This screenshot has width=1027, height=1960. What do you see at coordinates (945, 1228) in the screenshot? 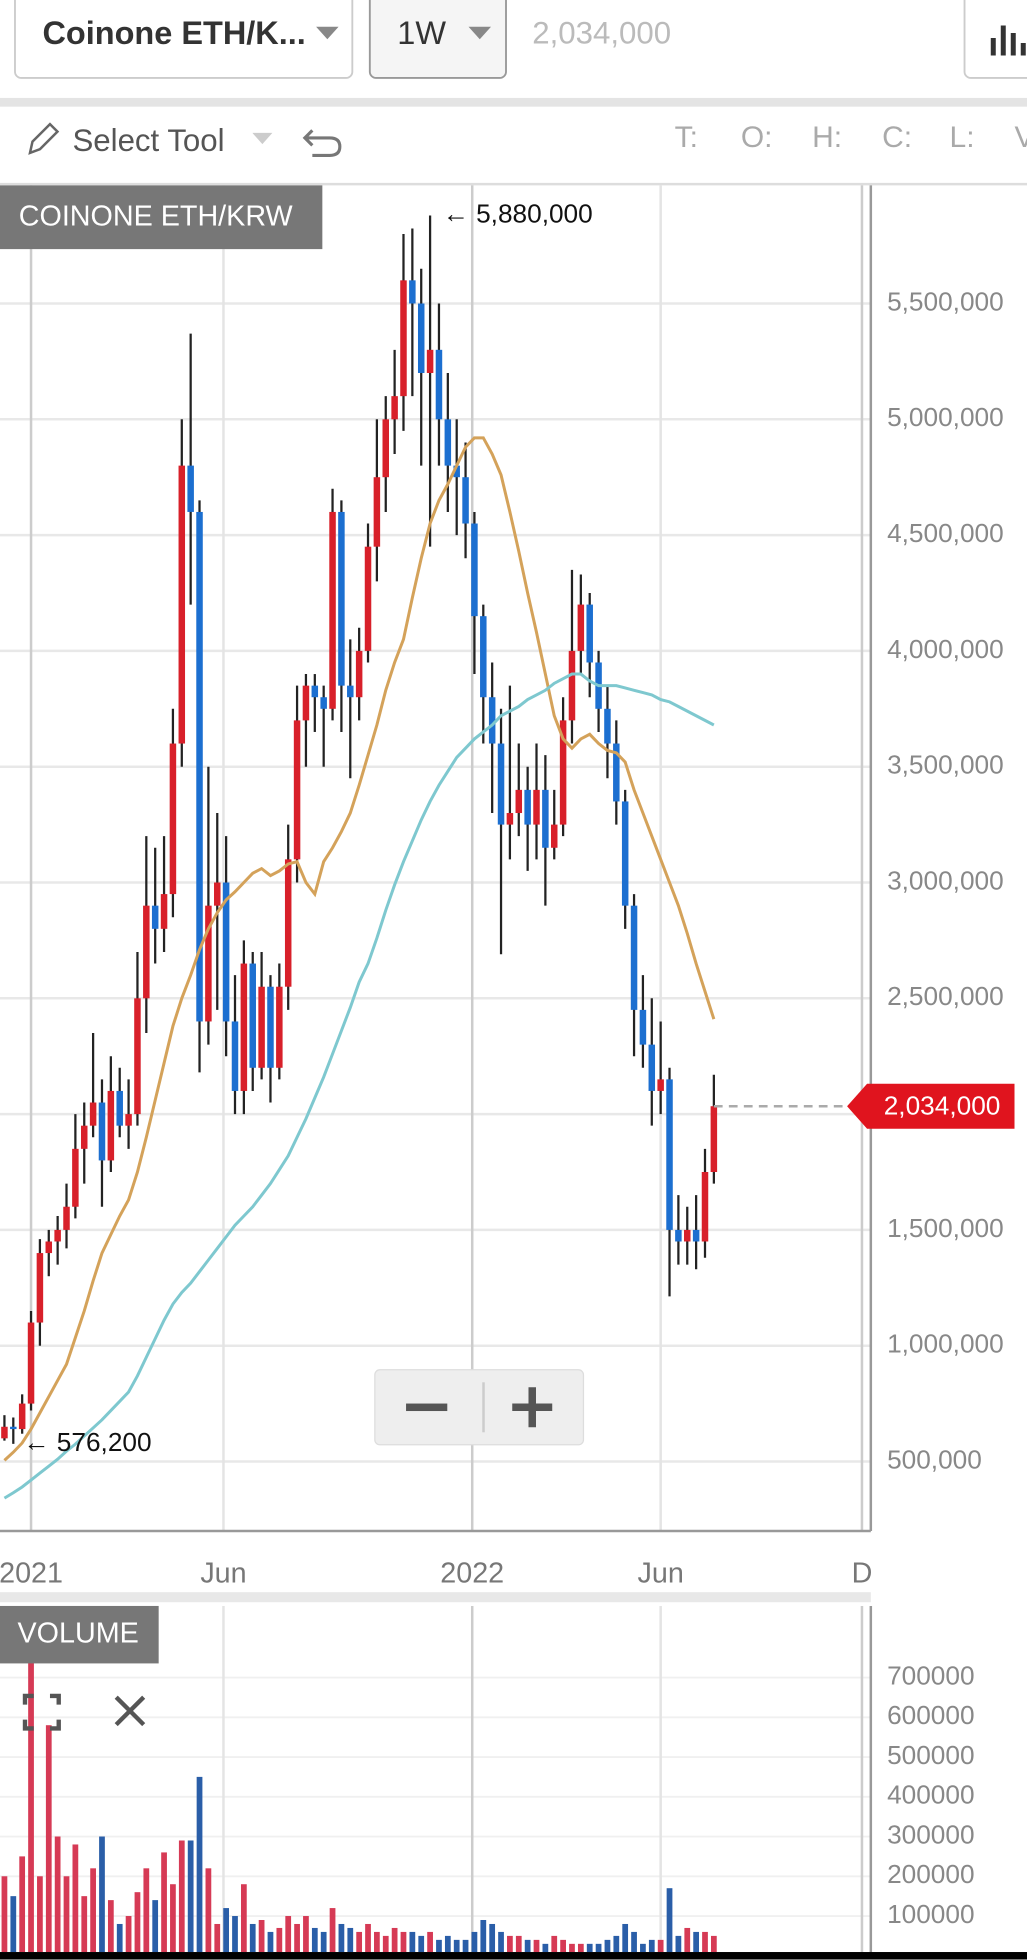
I see `y-tick-label: 1,500,000` at bounding box center [945, 1228].